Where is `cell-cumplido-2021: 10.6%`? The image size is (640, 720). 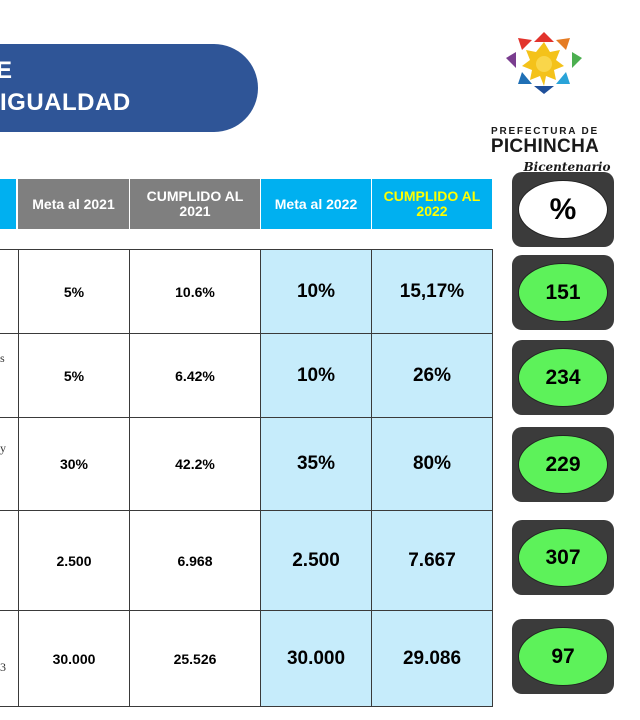
cell-cumplido-2021: 10.6% is located at coordinates (195, 291).